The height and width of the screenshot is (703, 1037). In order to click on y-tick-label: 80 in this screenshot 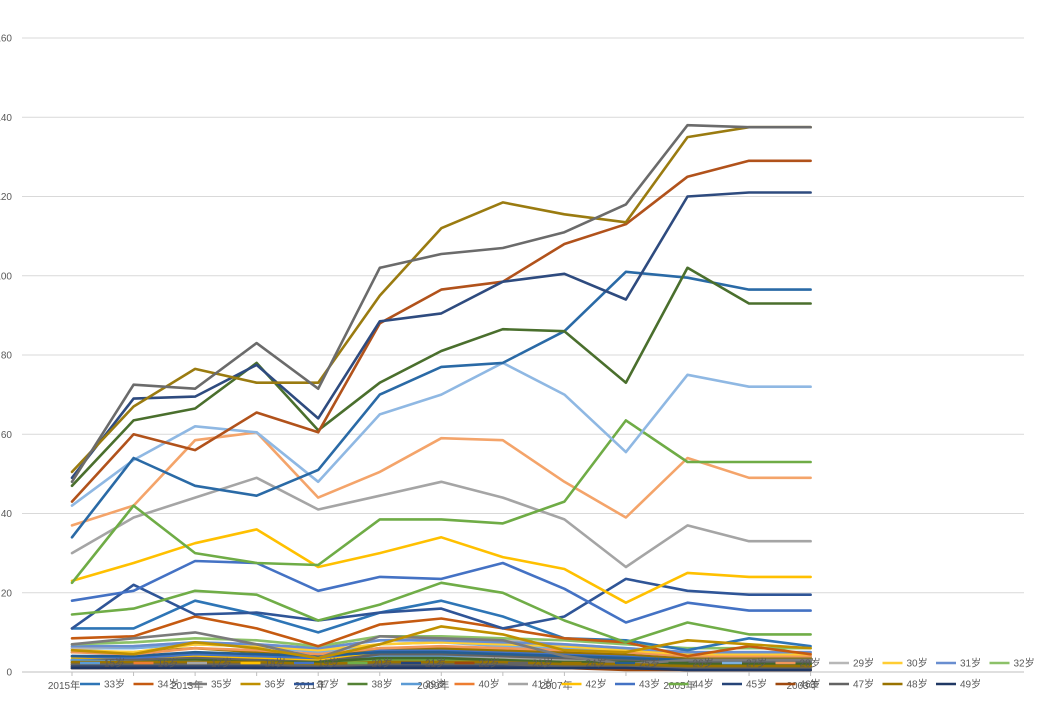, I will do `click(7, 356)`.